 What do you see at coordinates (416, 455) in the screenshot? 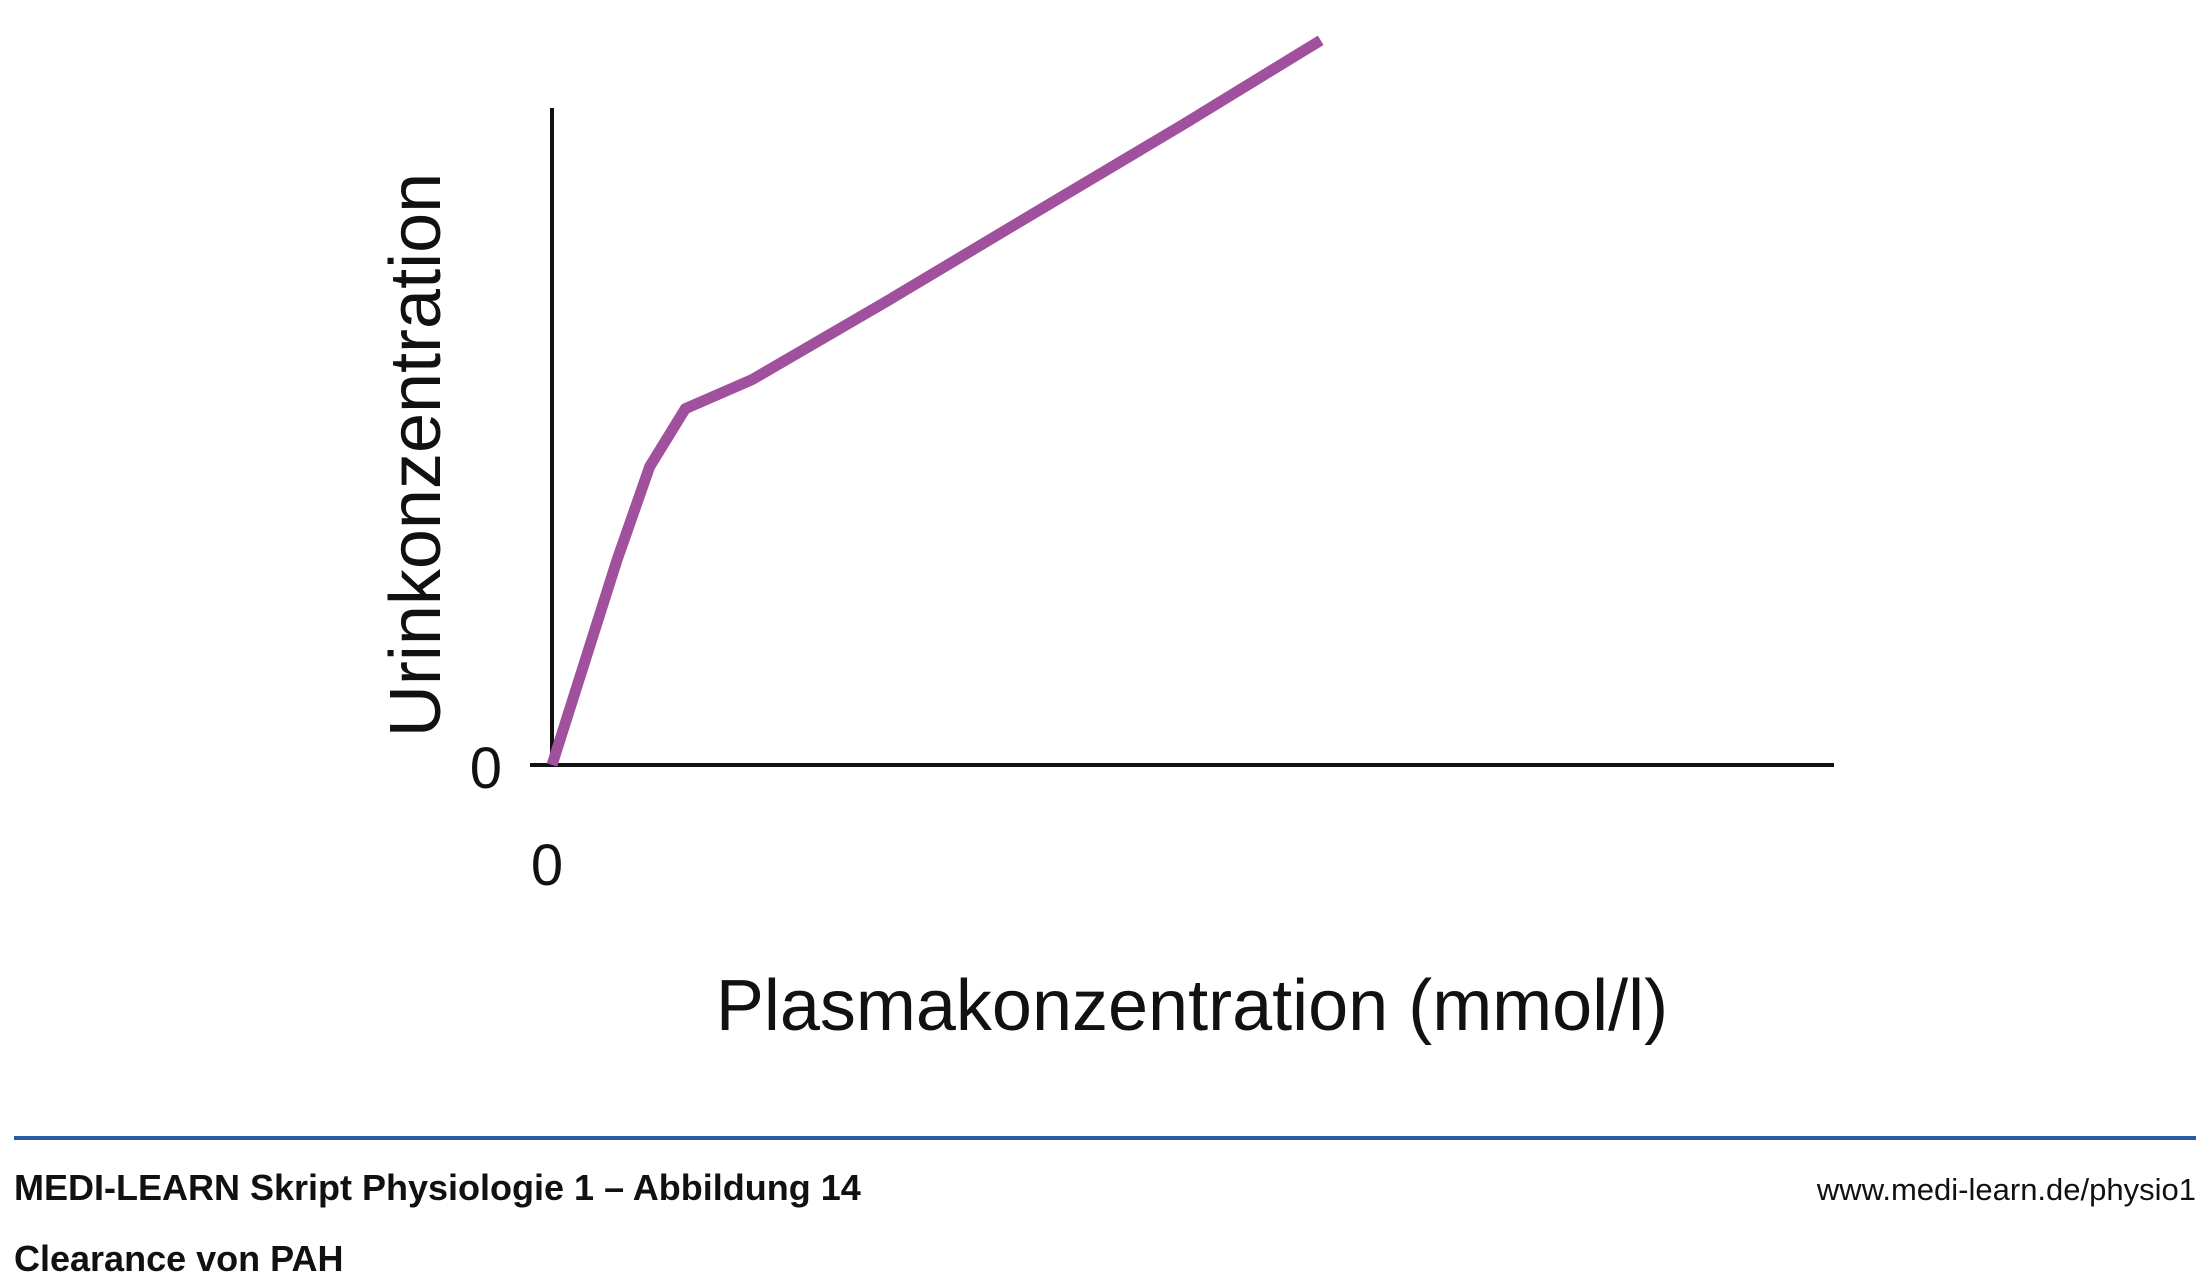
I see `y-axis-label: Urinkonzentration` at bounding box center [416, 455].